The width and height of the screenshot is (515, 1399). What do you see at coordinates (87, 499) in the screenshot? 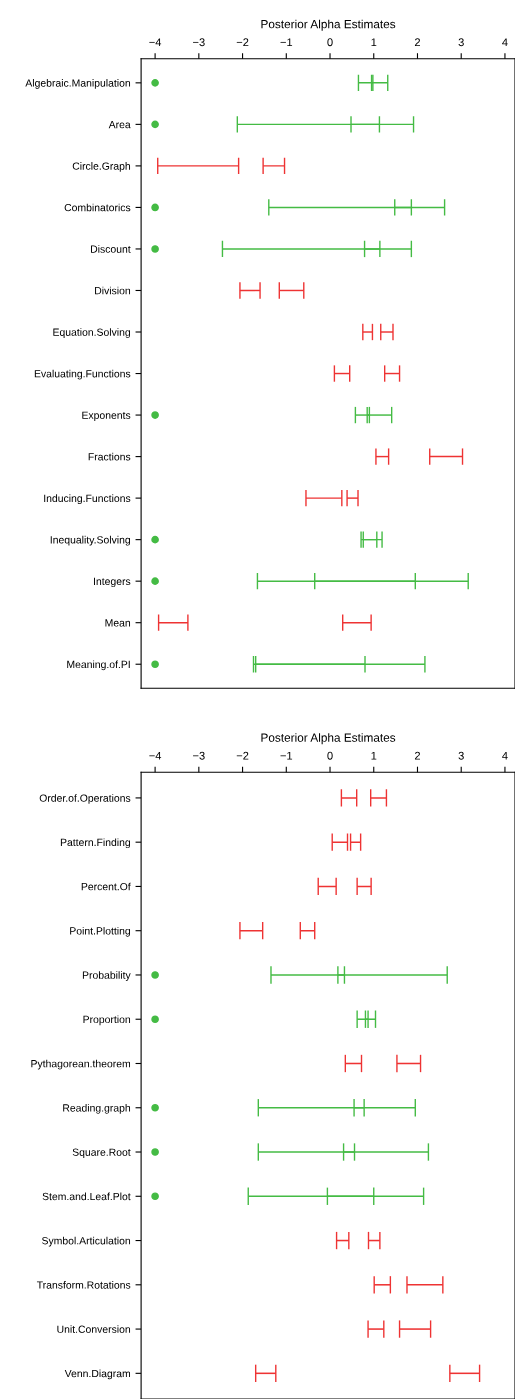
I see `y-tick-label: Inducing.Functions` at bounding box center [87, 499].